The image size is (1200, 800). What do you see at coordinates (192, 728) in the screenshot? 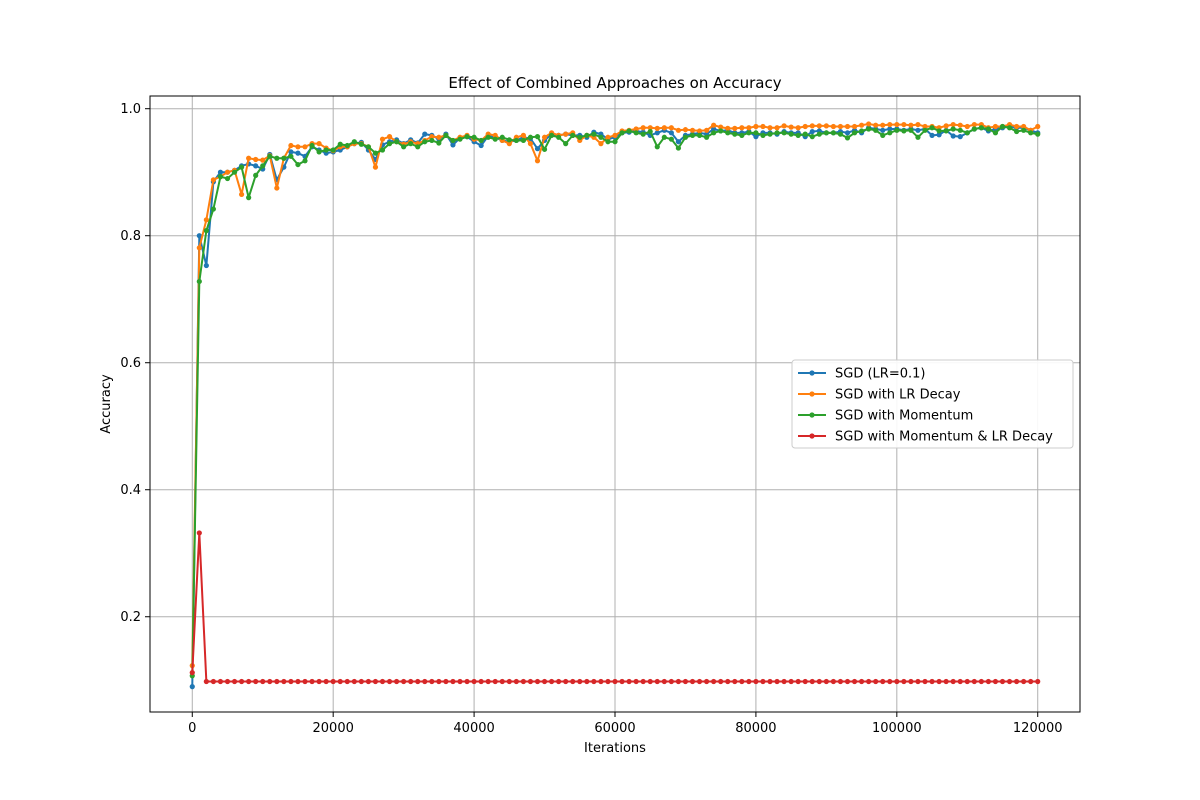
I see `x-tick-label: 0` at bounding box center [192, 728].